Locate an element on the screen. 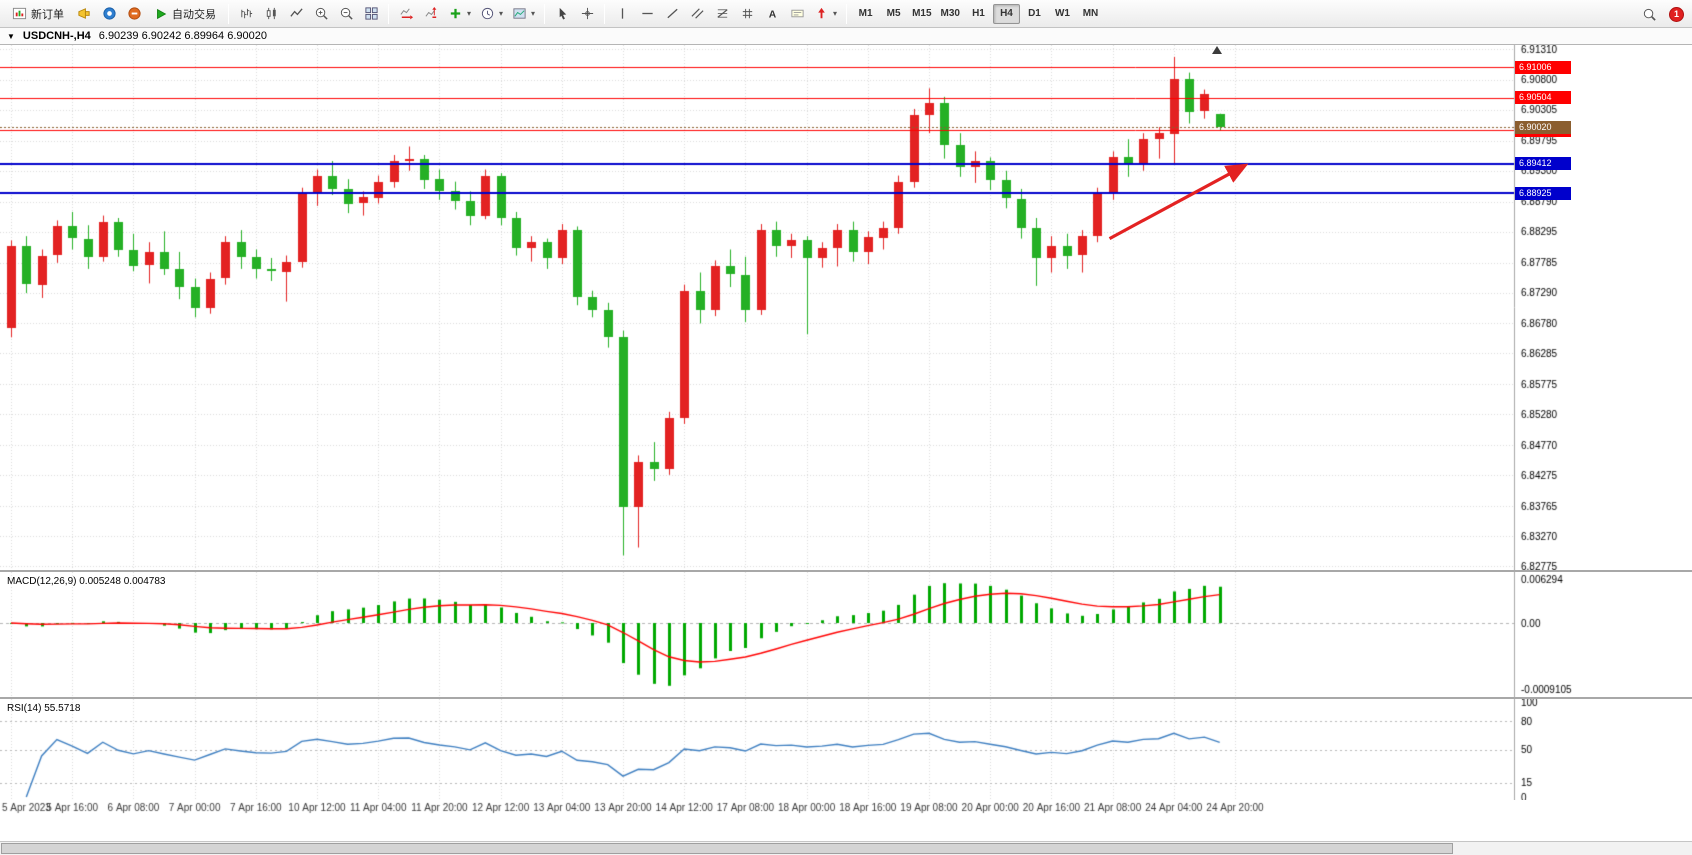 The height and width of the screenshot is (855, 1692). zoom-out-icon is located at coordinates (346, 13).